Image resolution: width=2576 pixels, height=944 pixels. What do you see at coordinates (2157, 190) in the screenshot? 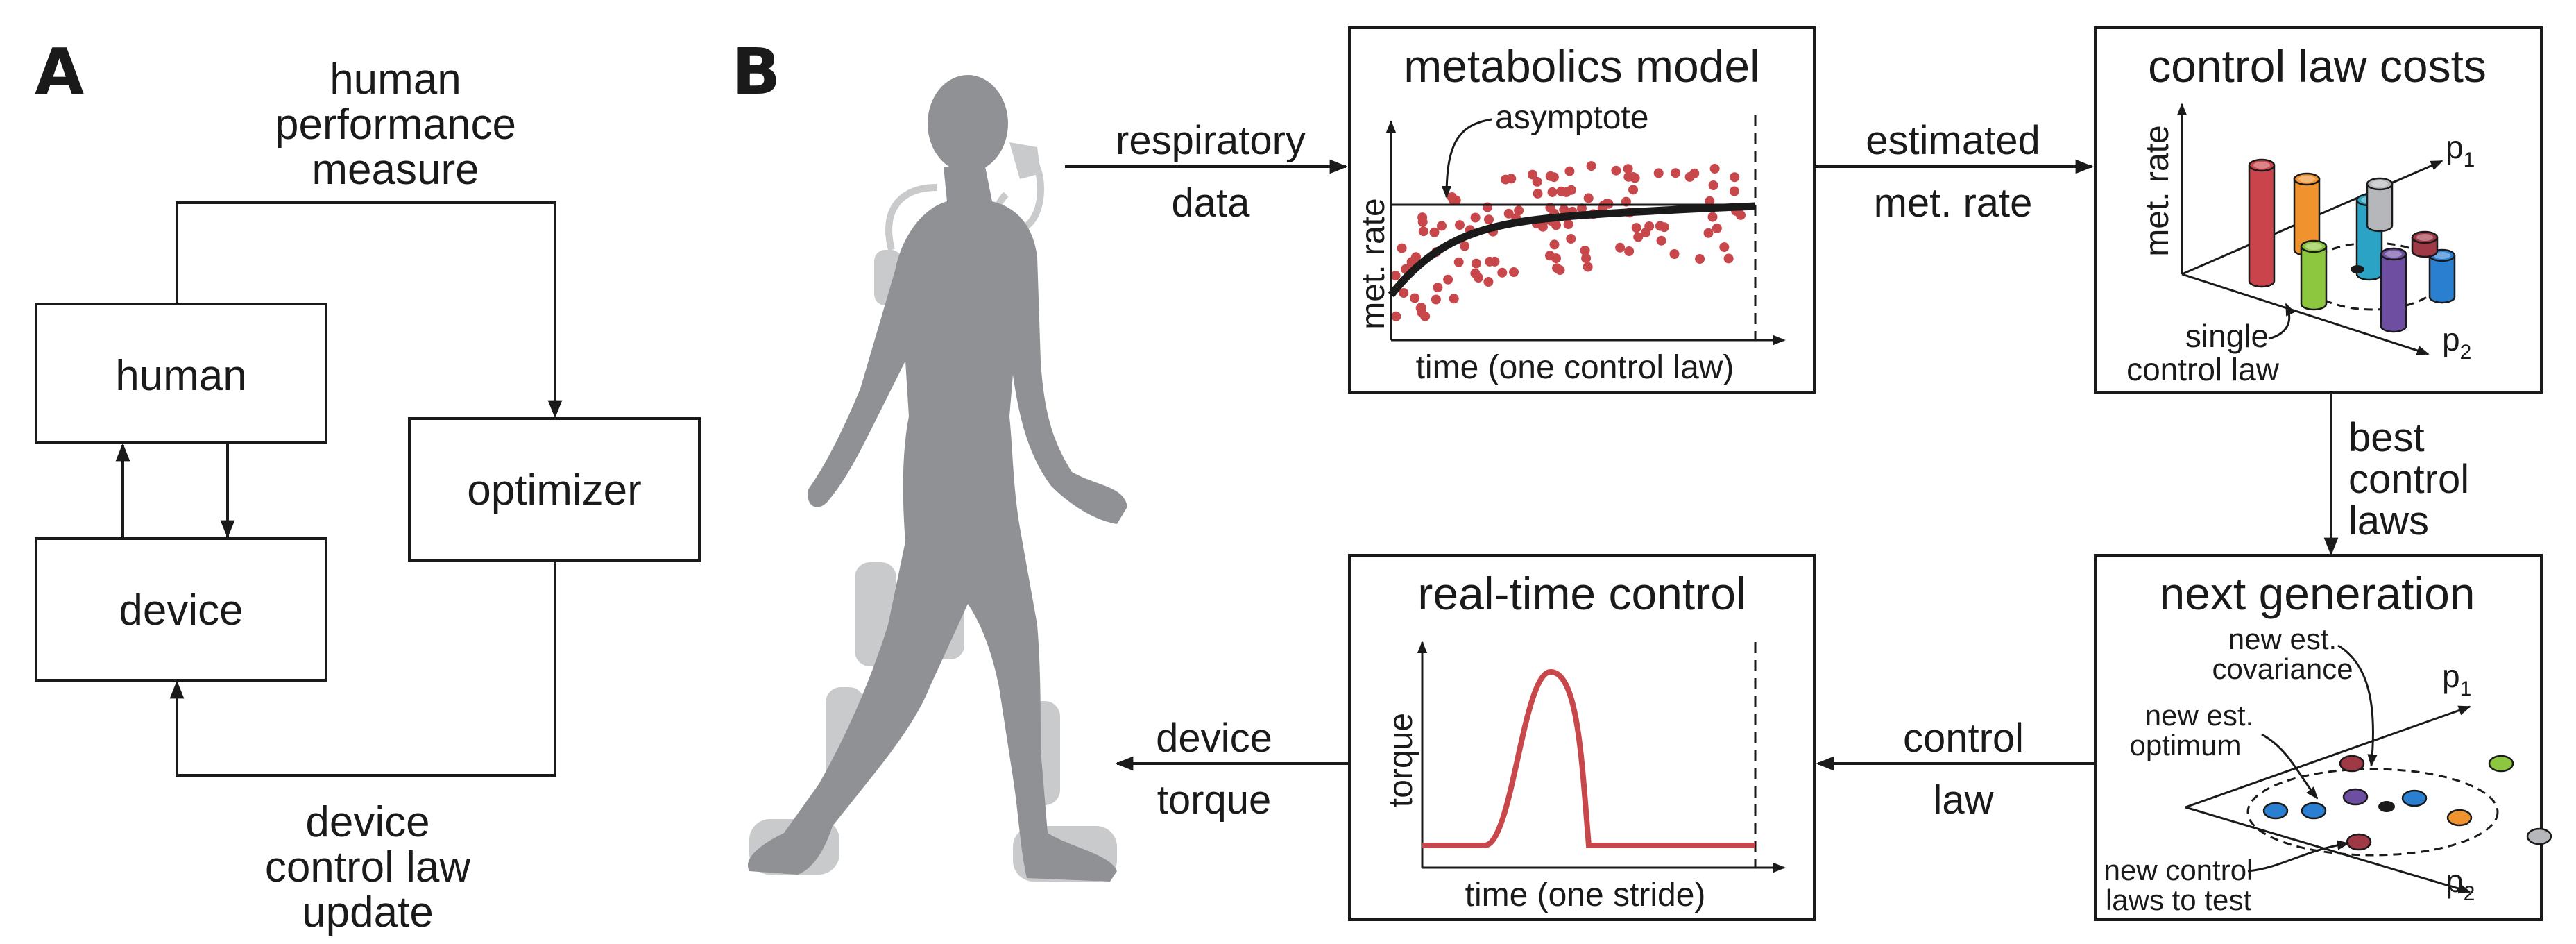
I see `costs-ylabel: met. rate` at bounding box center [2157, 190].